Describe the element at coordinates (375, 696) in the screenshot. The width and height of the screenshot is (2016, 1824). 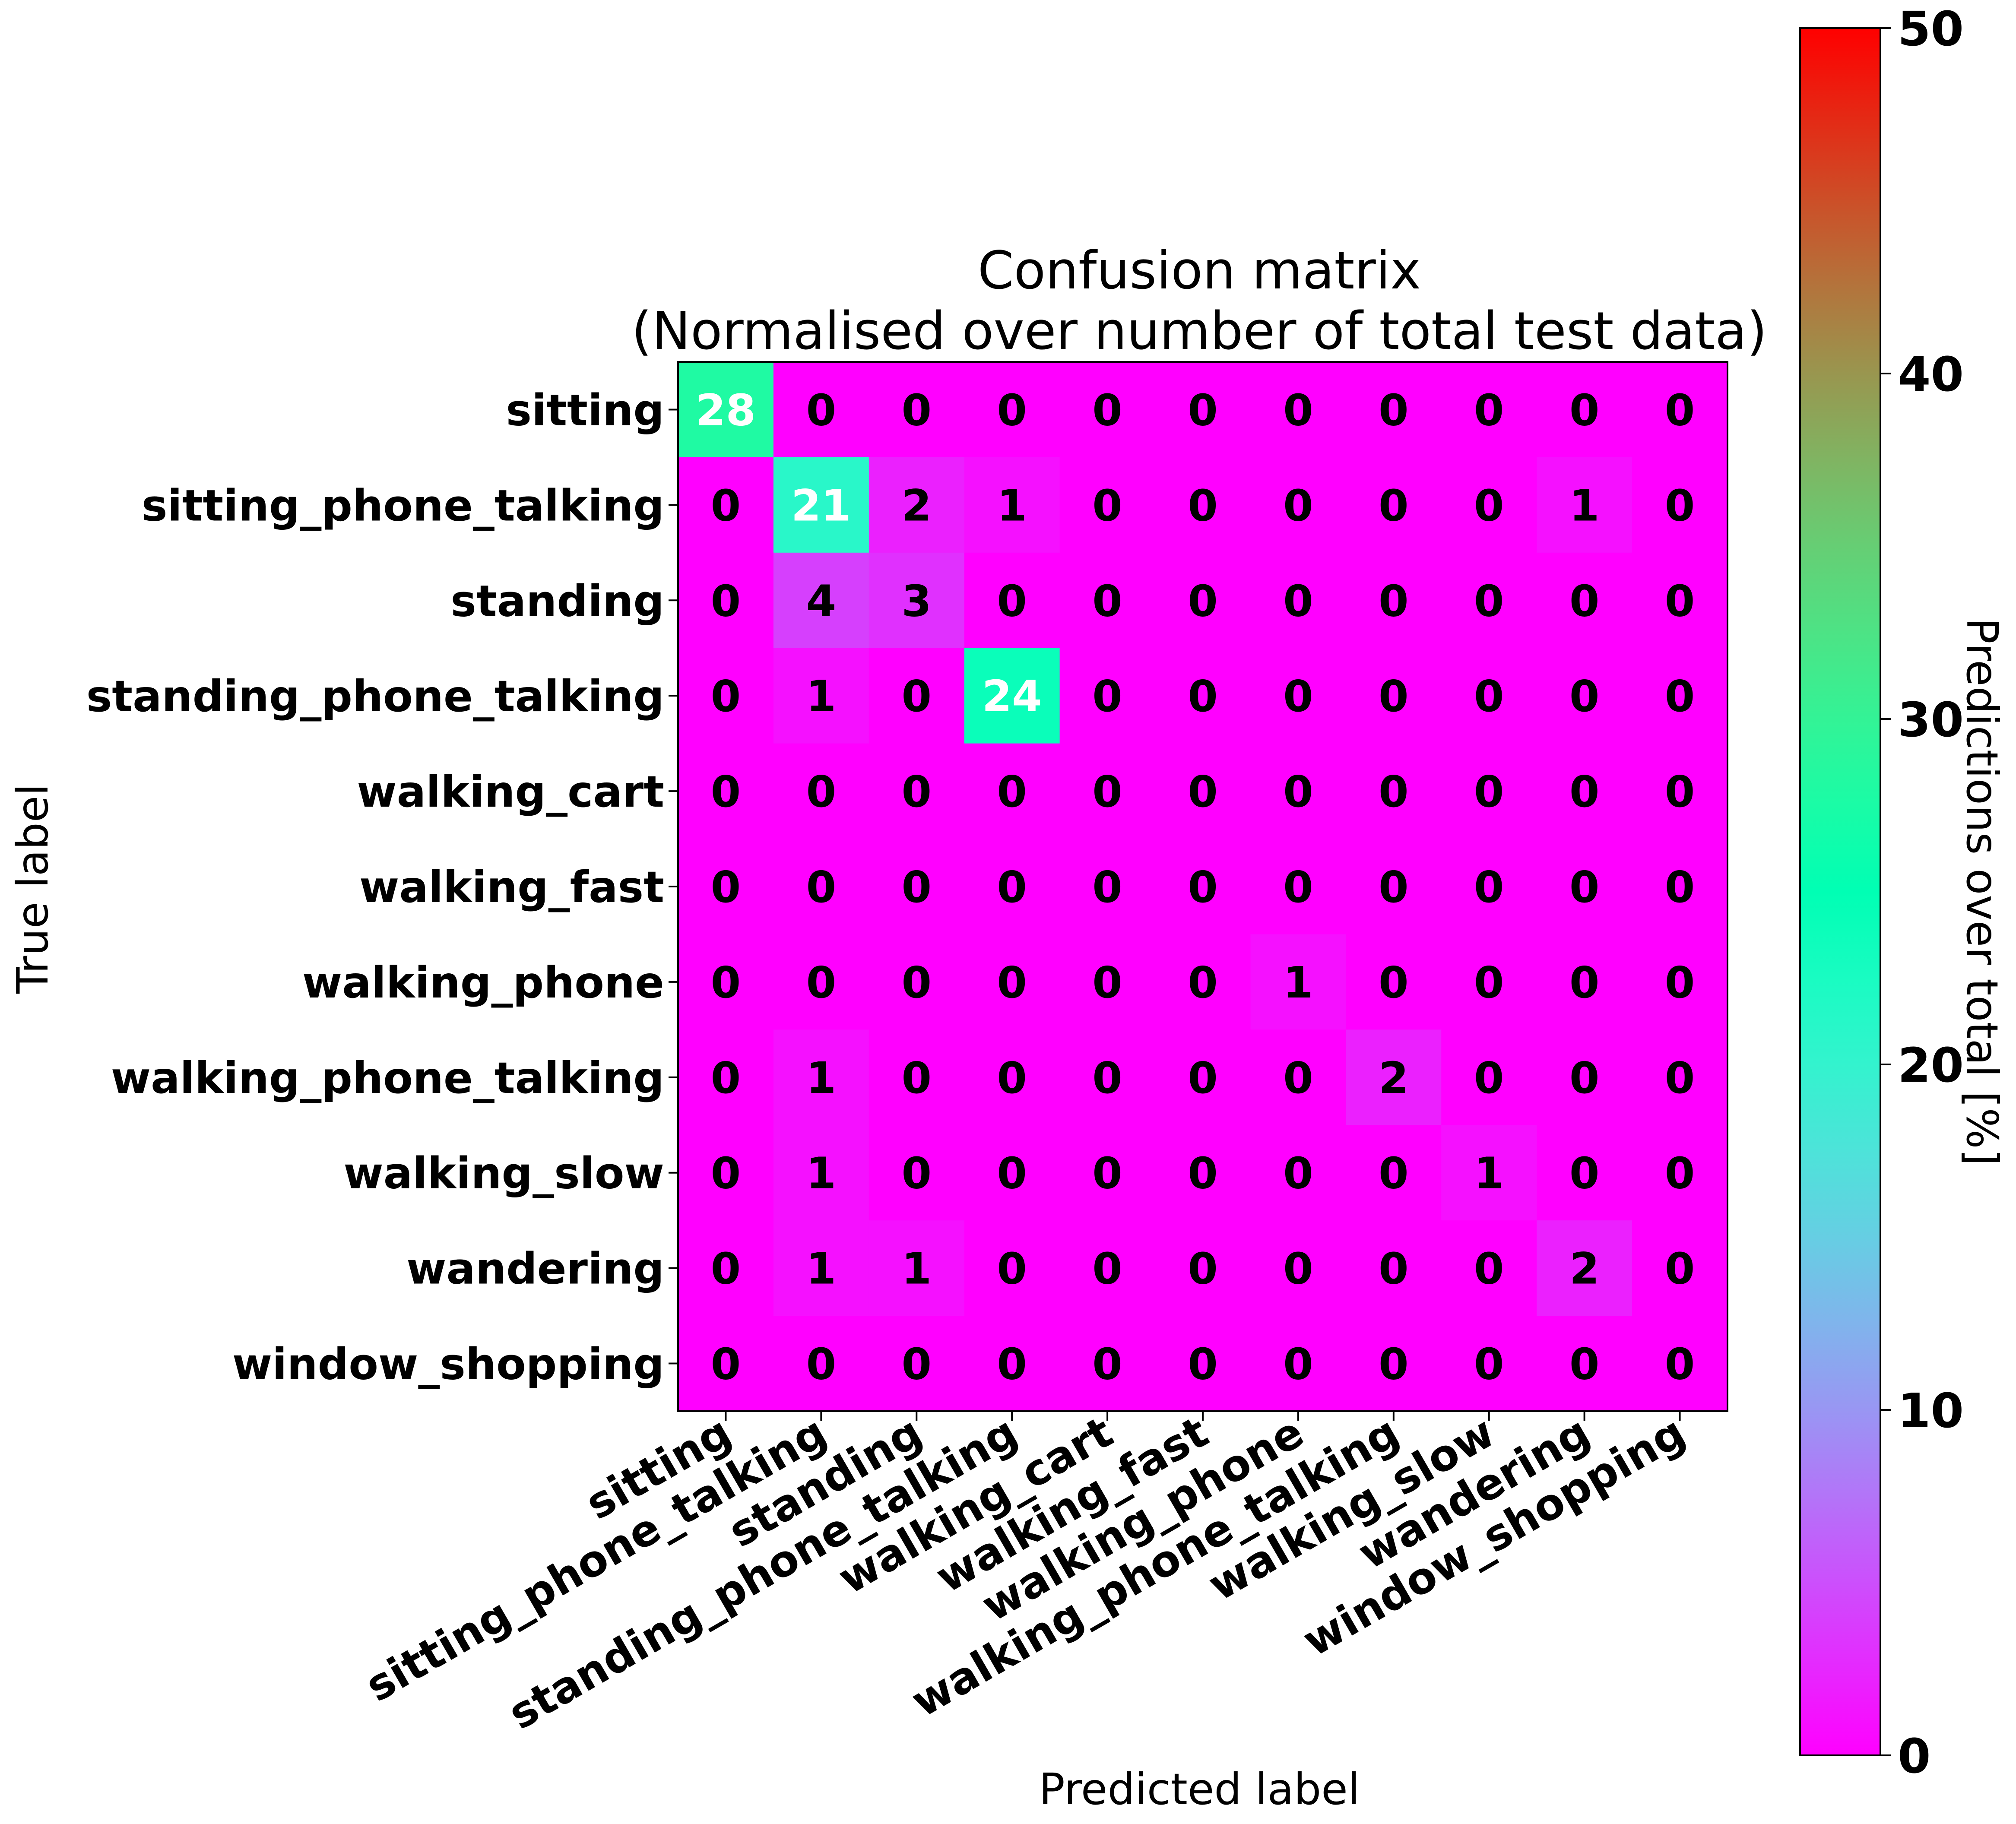
I see `y-tick-label: standing_phone_talking` at that location.